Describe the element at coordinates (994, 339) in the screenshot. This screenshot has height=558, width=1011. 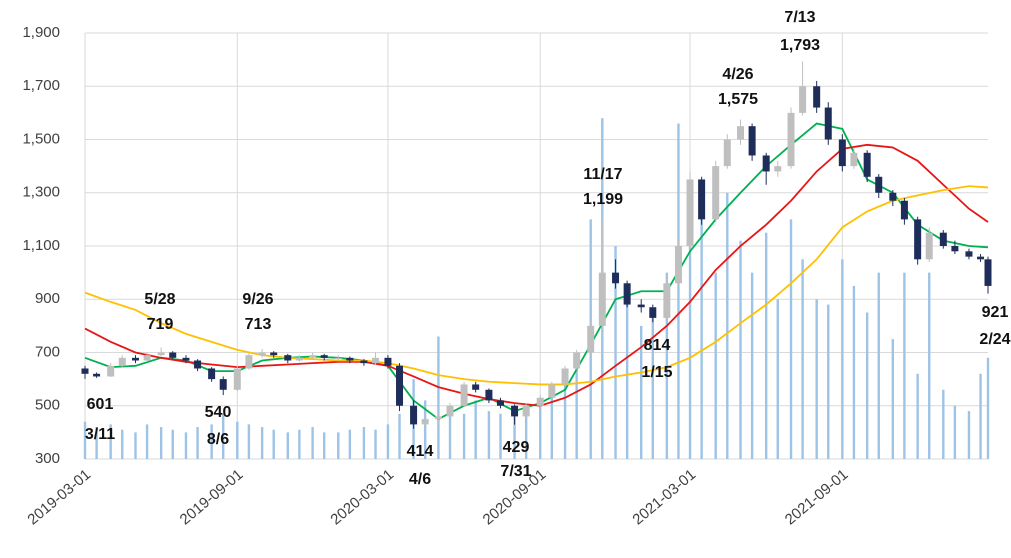
I see `annotation-date: 2/24` at that location.